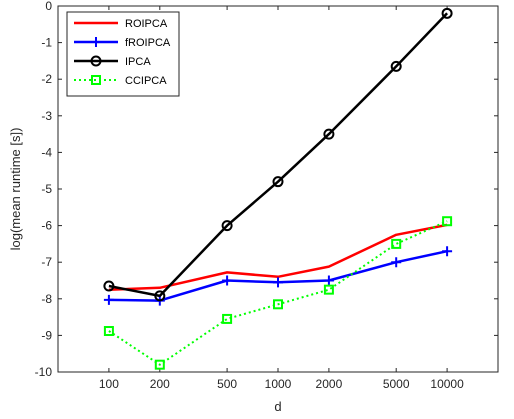 The image size is (514, 419). What do you see at coordinates (121, 24) in the screenshot?
I see `legend-item-roipca: ROIPCA` at bounding box center [121, 24].